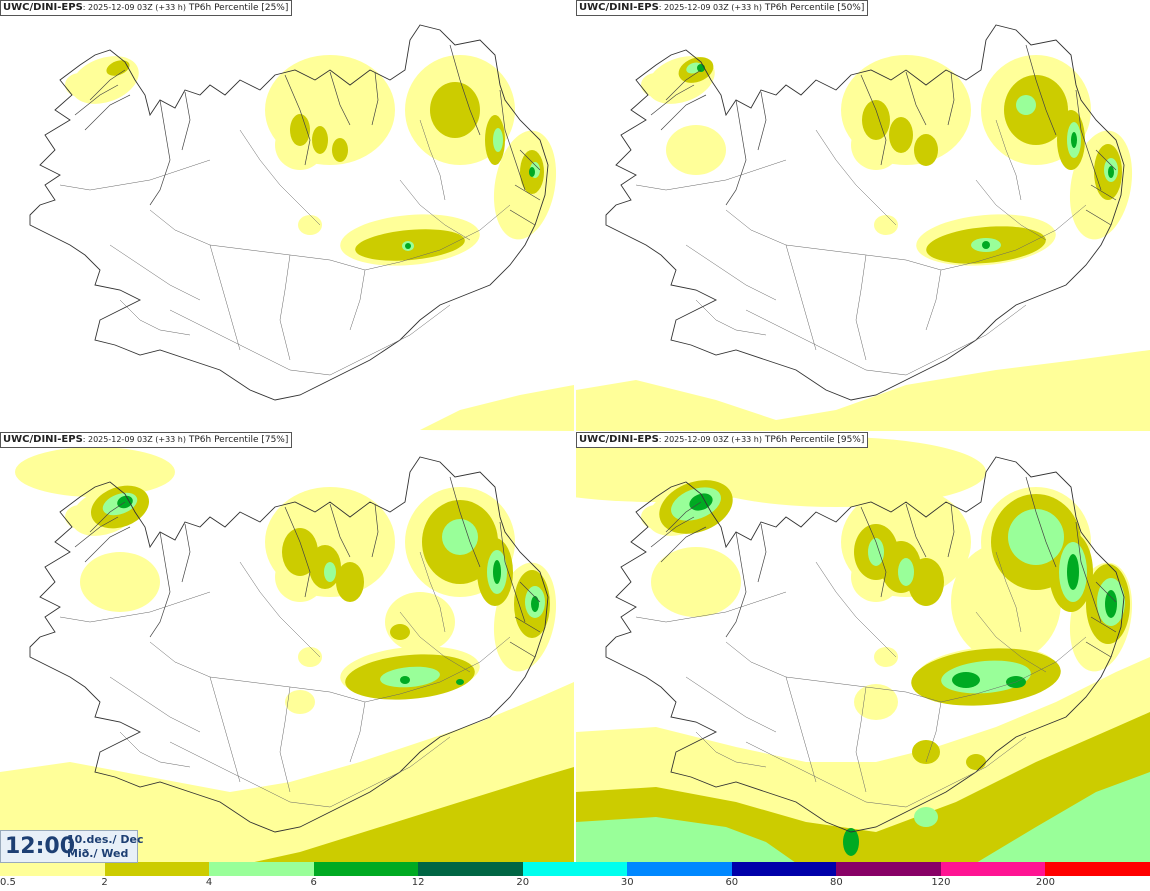 Image resolution: width=1150 pixels, height=891 pixels. What do you see at coordinates (732, 882) in the screenshot?
I see `colorbar-tick-label: 60` at bounding box center [732, 882].